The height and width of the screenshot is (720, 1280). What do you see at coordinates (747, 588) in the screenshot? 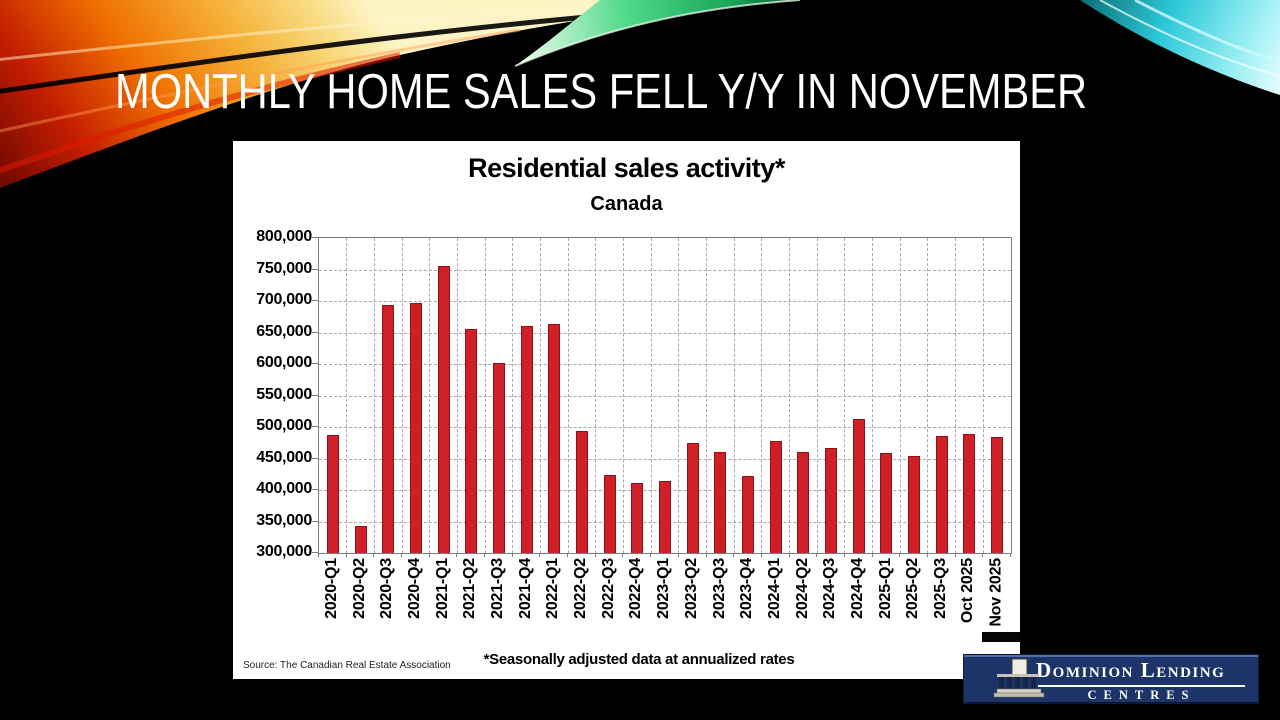
I see `x-axis-label: 2023-Q4` at bounding box center [747, 588].